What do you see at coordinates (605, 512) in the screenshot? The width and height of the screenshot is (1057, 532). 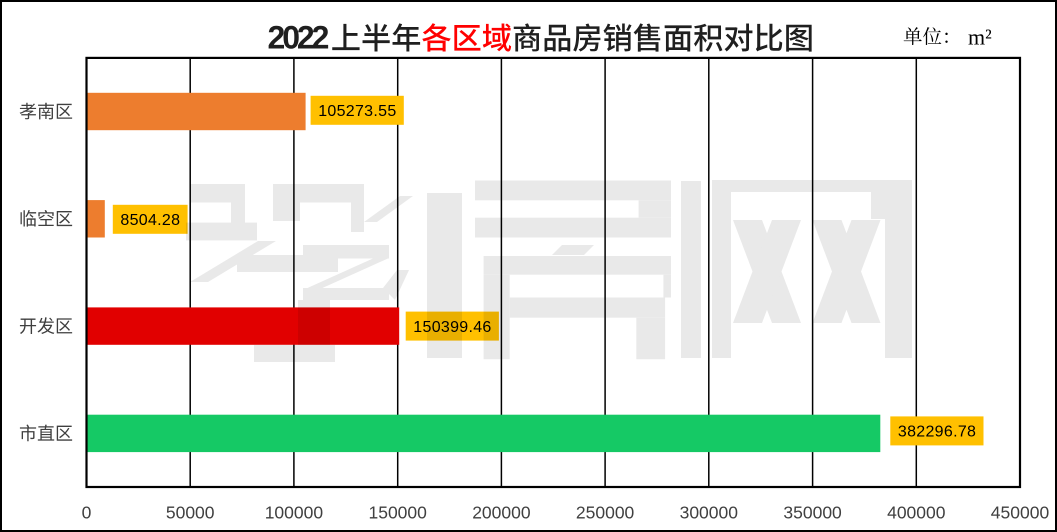 I see `svg-text: 250000` at bounding box center [605, 512].